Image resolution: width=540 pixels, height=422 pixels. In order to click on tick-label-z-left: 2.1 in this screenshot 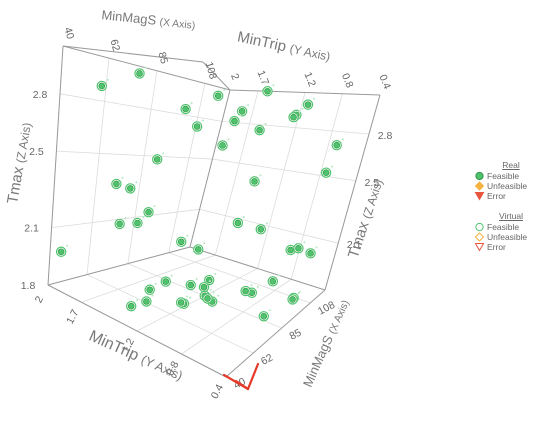, I will do `click(31, 229)`.